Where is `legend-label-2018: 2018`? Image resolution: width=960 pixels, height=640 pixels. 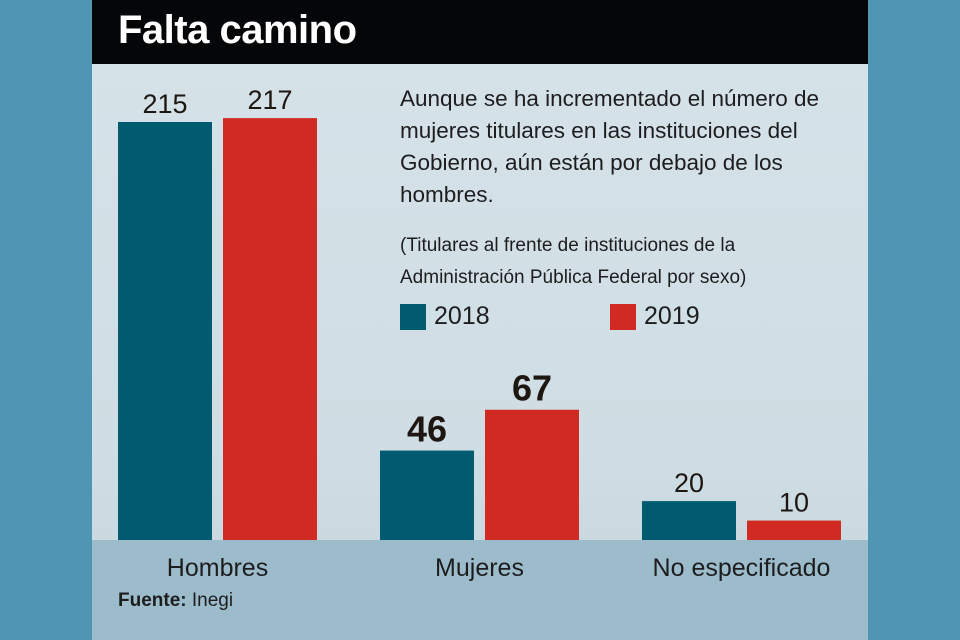 legend-label-2018: 2018 is located at coordinates (462, 316).